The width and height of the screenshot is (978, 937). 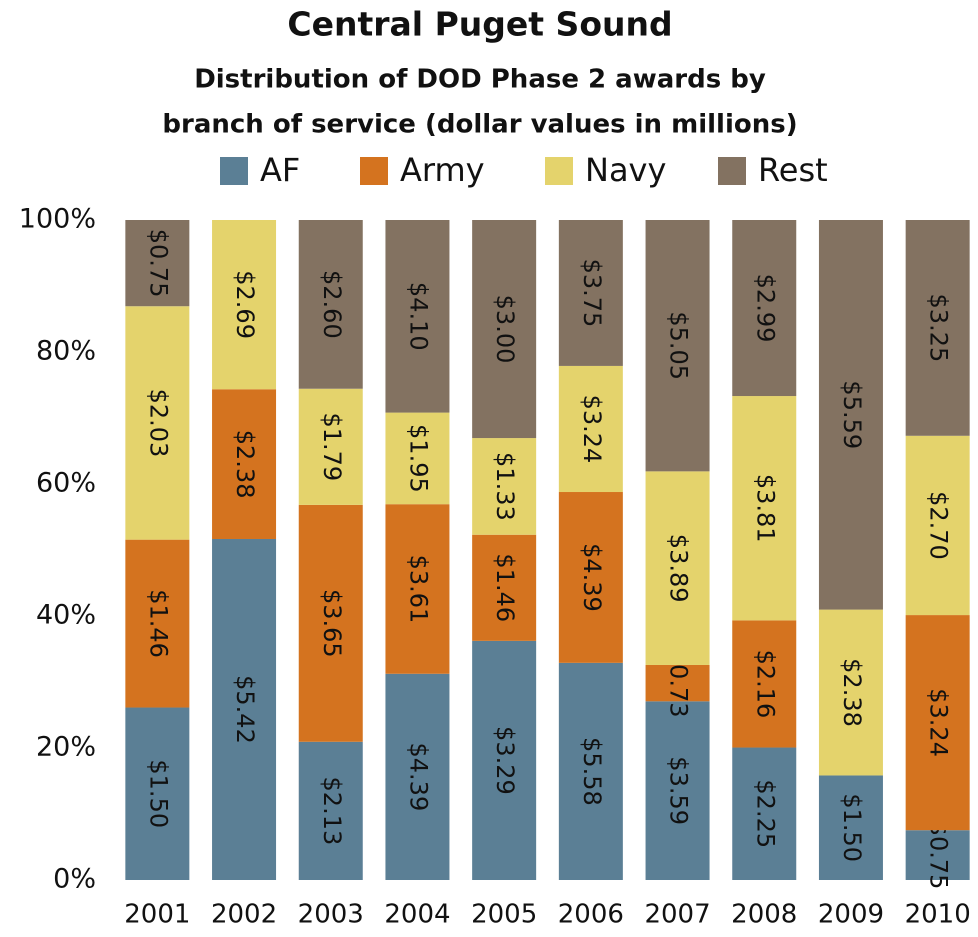 I want to click on data-label: $3.29, so click(x=505, y=760).